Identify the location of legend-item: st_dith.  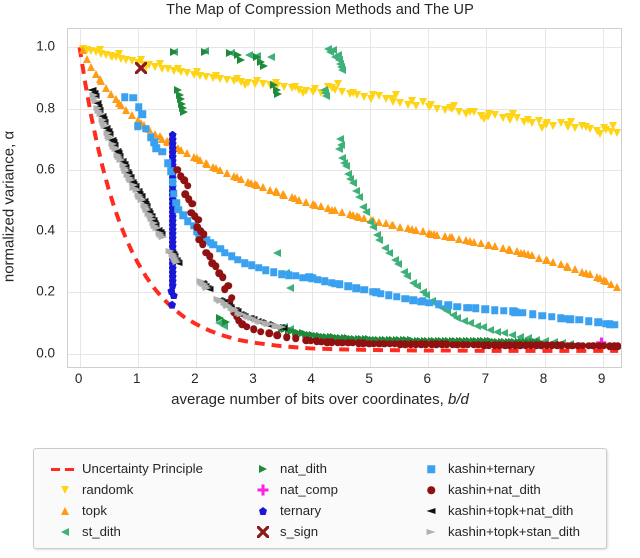
(148, 531).